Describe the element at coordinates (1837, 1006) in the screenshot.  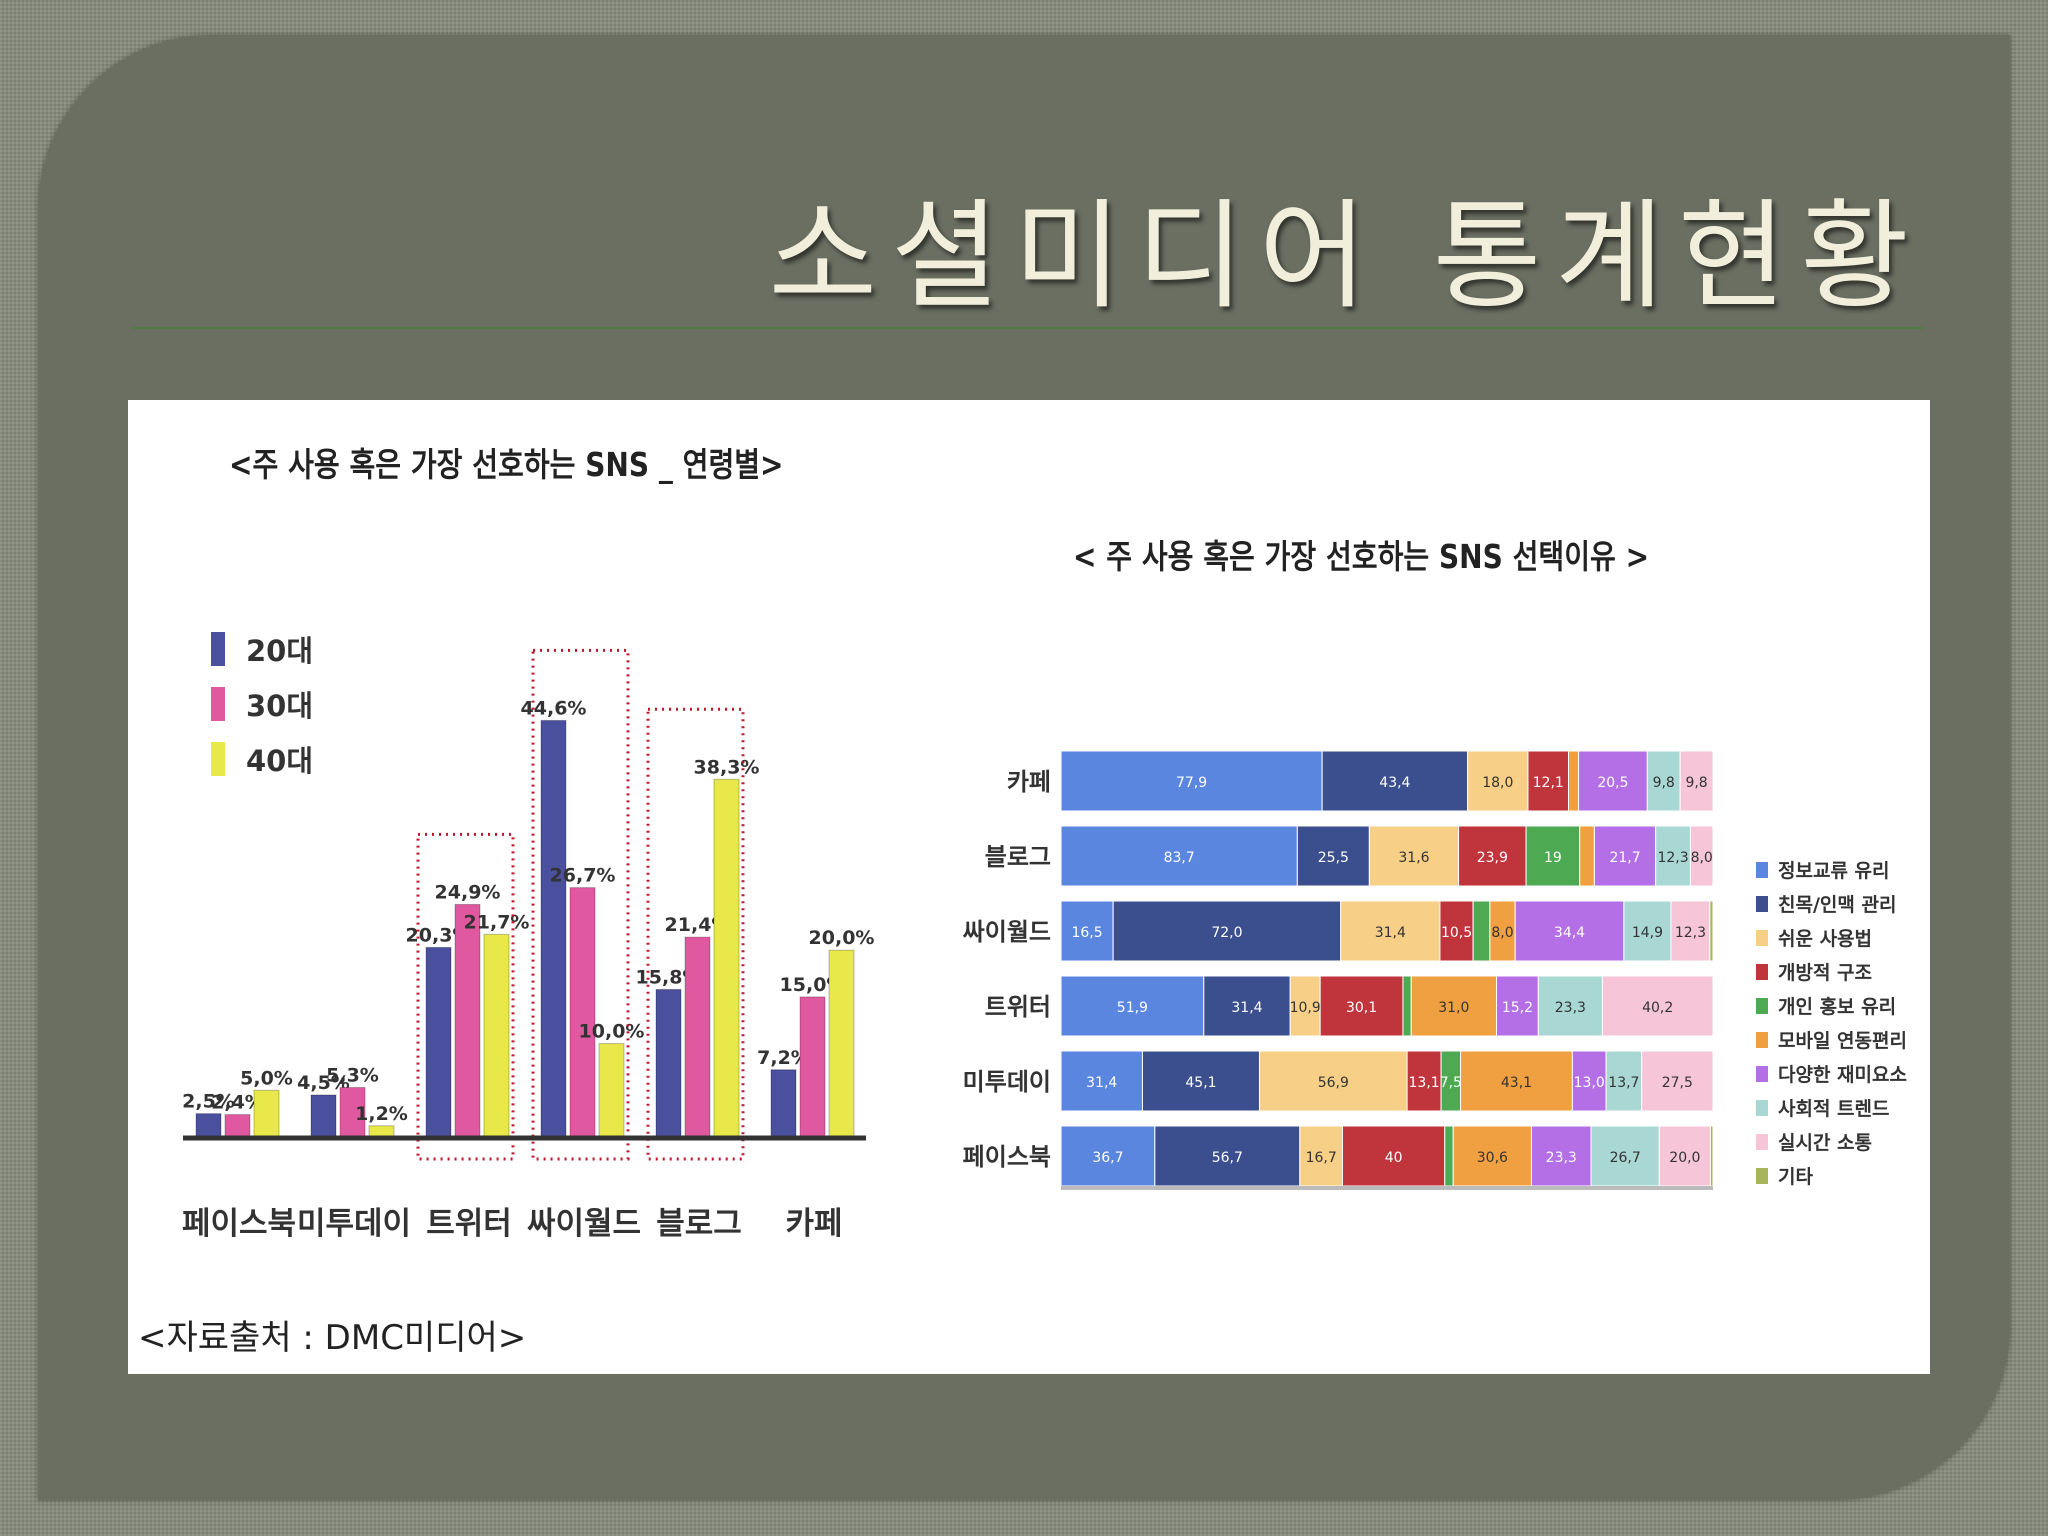
I see `legend-label: 개인 홍보 유리` at that location.